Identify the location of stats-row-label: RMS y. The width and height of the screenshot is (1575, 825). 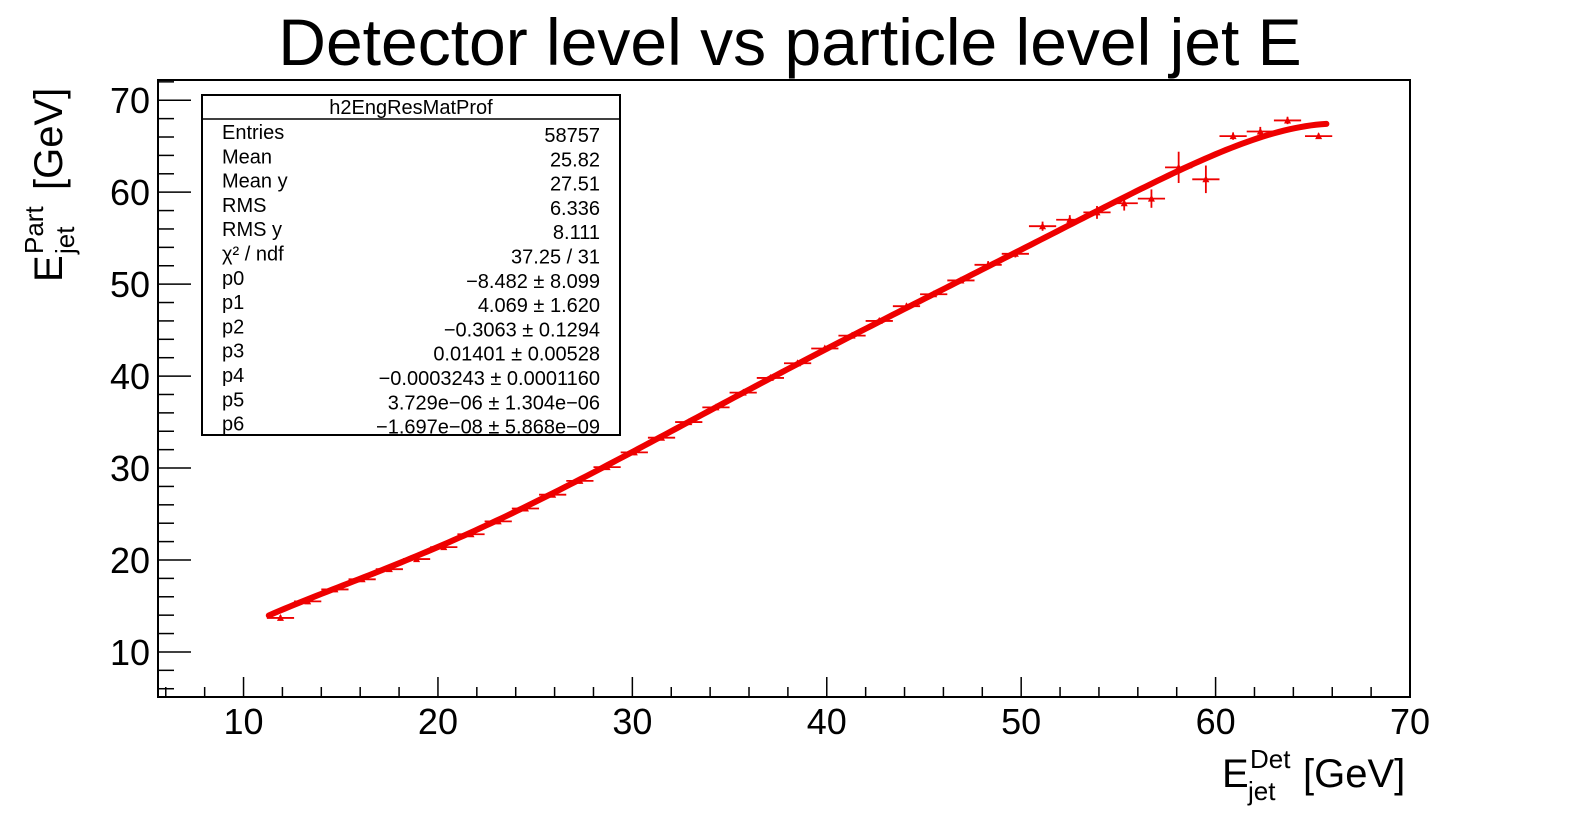
(252, 230).